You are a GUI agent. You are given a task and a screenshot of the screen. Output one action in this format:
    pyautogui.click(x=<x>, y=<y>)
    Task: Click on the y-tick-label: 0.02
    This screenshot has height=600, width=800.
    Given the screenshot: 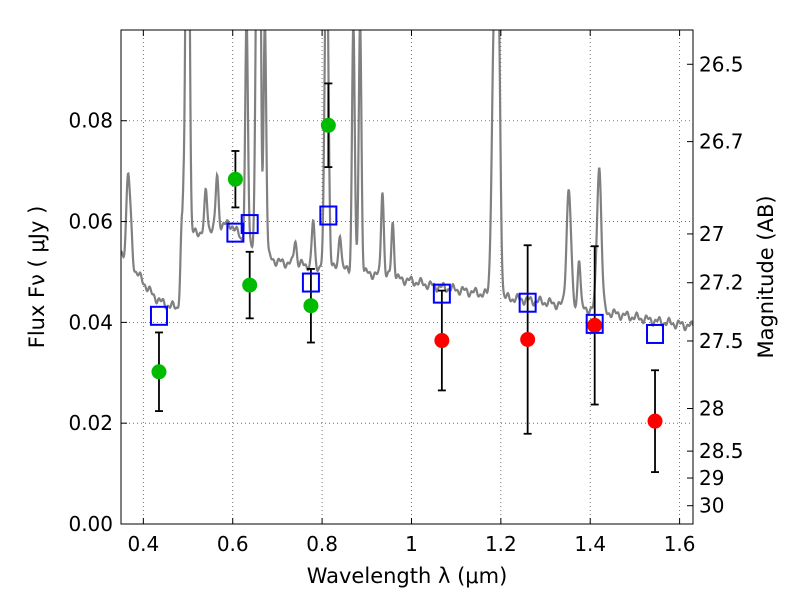 What is the action you would take?
    pyautogui.click(x=90, y=423)
    